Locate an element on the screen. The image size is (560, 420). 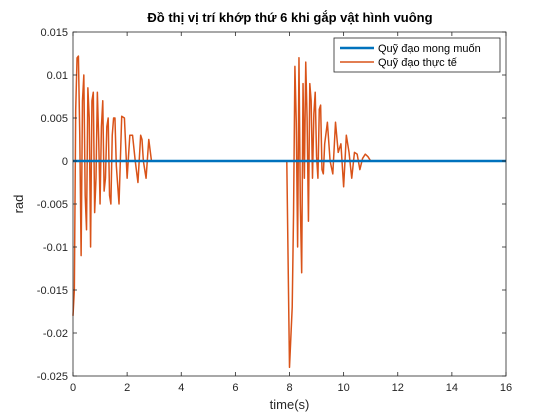
y-tick-label: 0.015 is located at coordinates (54, 33).